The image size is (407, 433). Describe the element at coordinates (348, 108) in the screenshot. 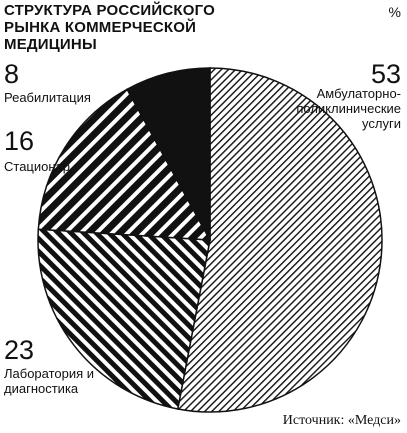

I see `category-label: Амбулаторно-поликлинические услуги` at that location.